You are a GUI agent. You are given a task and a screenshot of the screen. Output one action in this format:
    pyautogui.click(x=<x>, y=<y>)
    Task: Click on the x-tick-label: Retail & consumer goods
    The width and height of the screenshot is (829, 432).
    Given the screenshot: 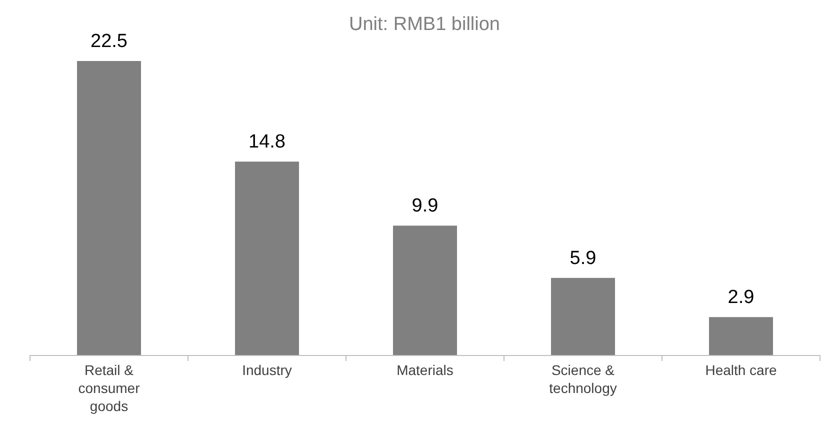 What is the action you would take?
    pyautogui.click(x=109, y=388)
    